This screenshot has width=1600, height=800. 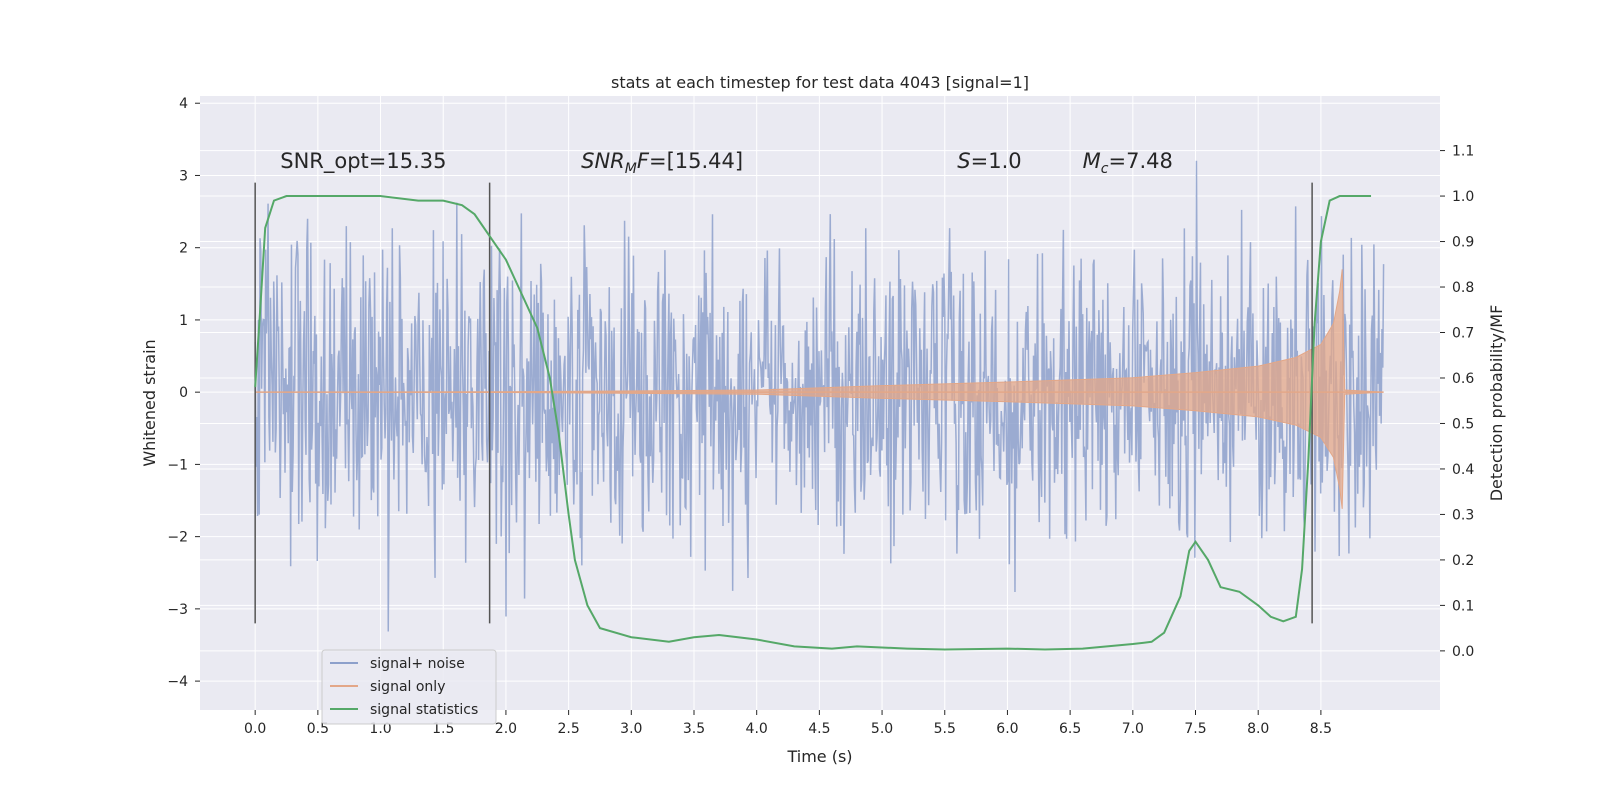 What do you see at coordinates (506, 729) in the screenshot?
I see `x-tick-label: 2.0` at bounding box center [506, 729].